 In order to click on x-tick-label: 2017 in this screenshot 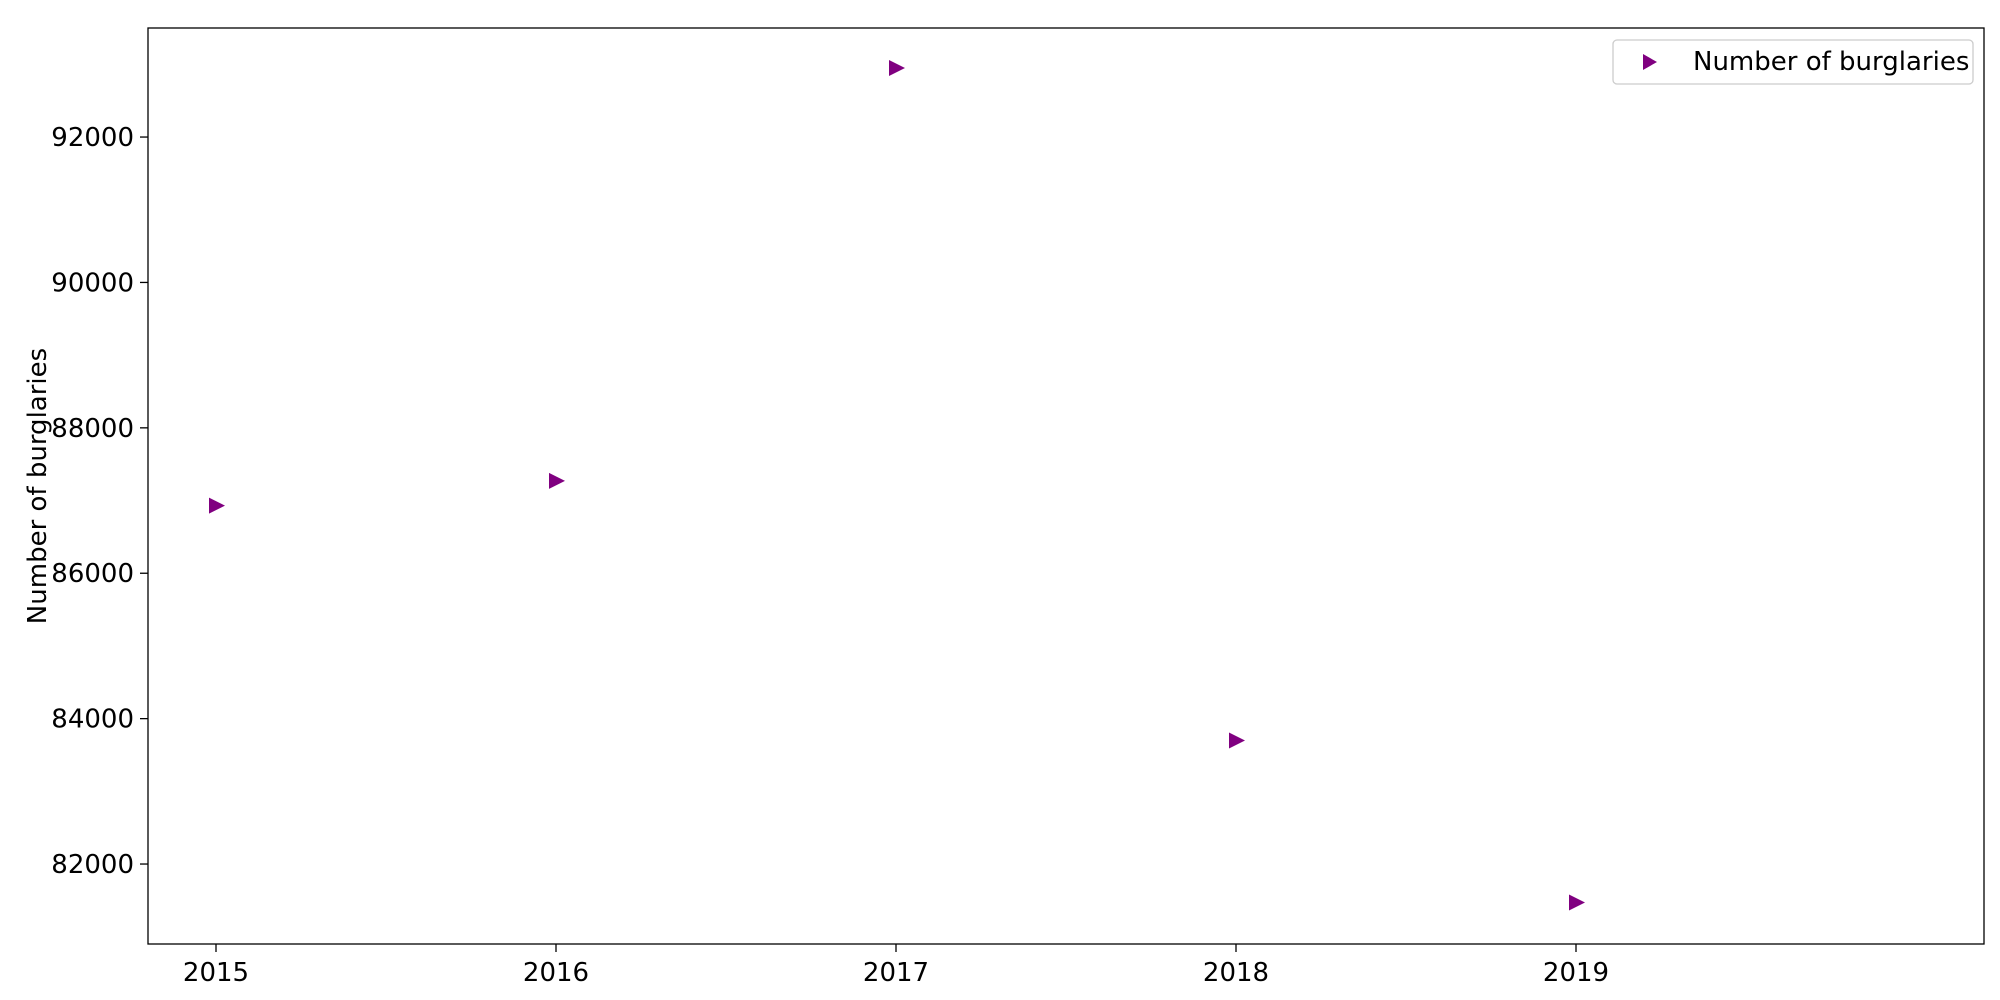, I will do `click(896, 973)`.